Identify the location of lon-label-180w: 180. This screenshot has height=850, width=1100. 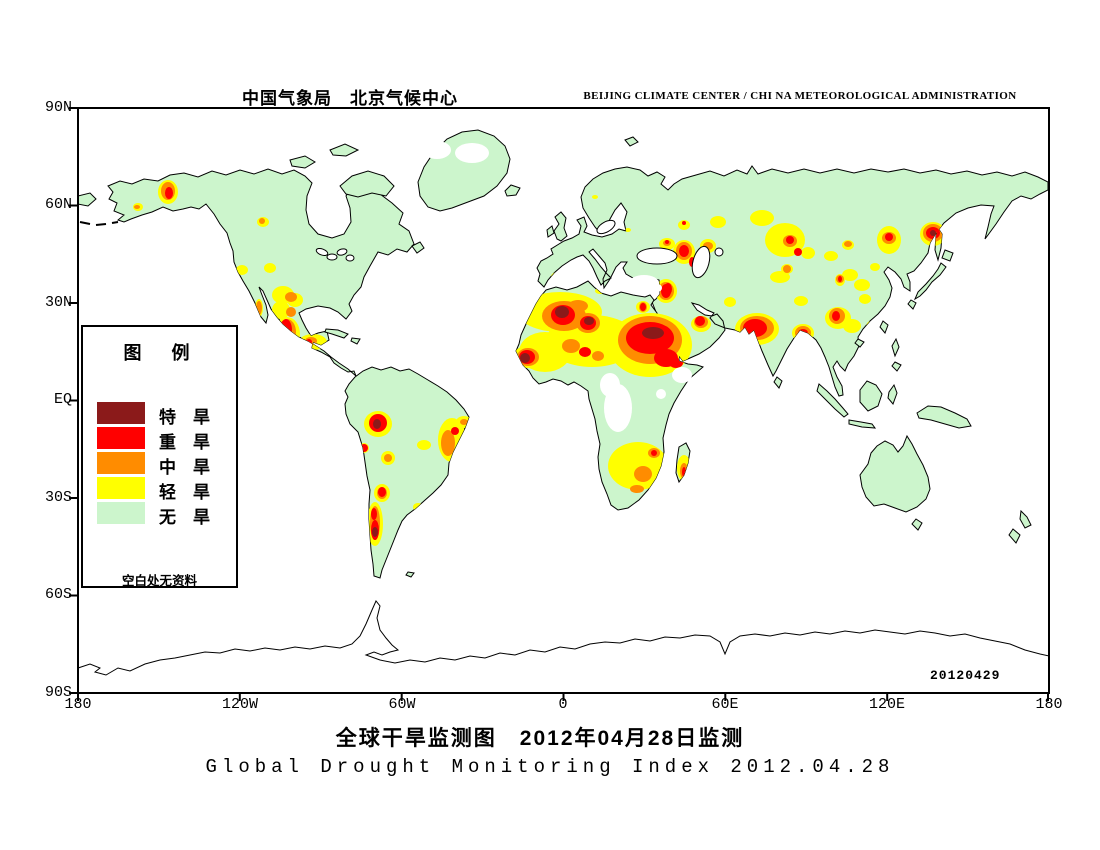
(78, 704).